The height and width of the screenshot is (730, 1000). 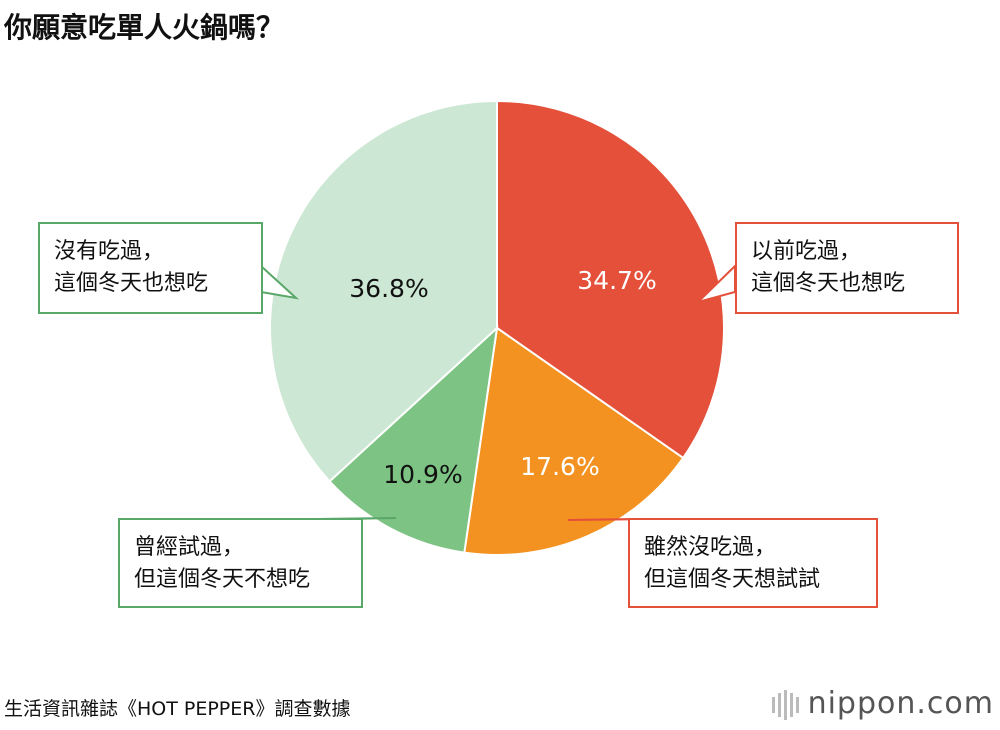 I want to click on category-label: 雖然沒吃過， 但這個冬天想試試, so click(x=753, y=563).